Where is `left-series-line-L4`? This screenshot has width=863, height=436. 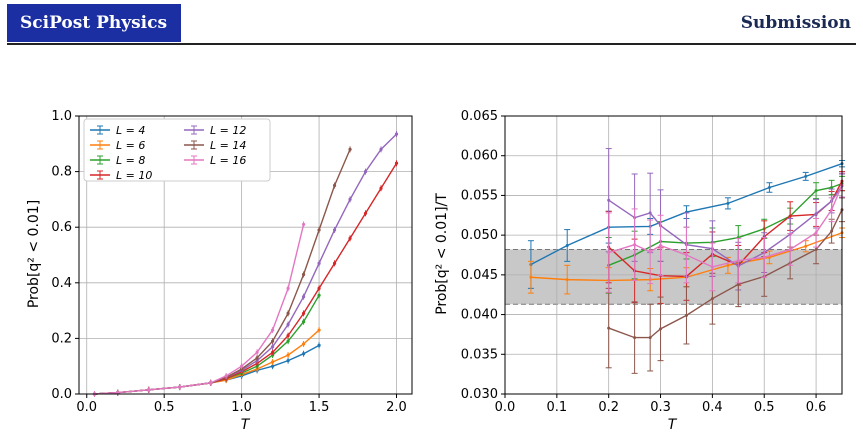 left-series-line-L4 is located at coordinates (207, 369).